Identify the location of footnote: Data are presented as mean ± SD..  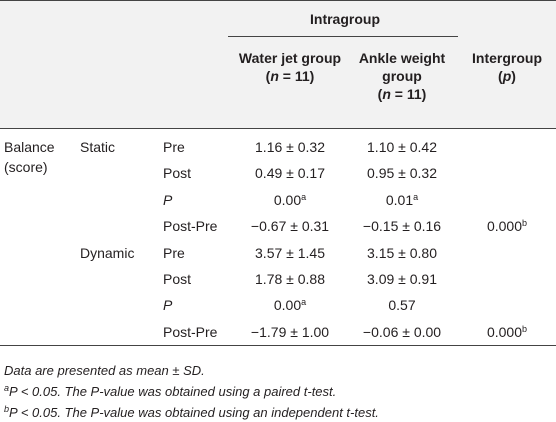
(104, 370).